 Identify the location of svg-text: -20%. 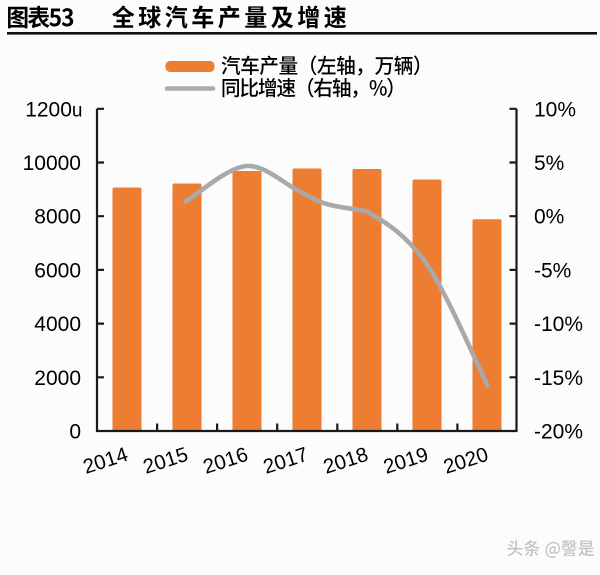
(558, 432).